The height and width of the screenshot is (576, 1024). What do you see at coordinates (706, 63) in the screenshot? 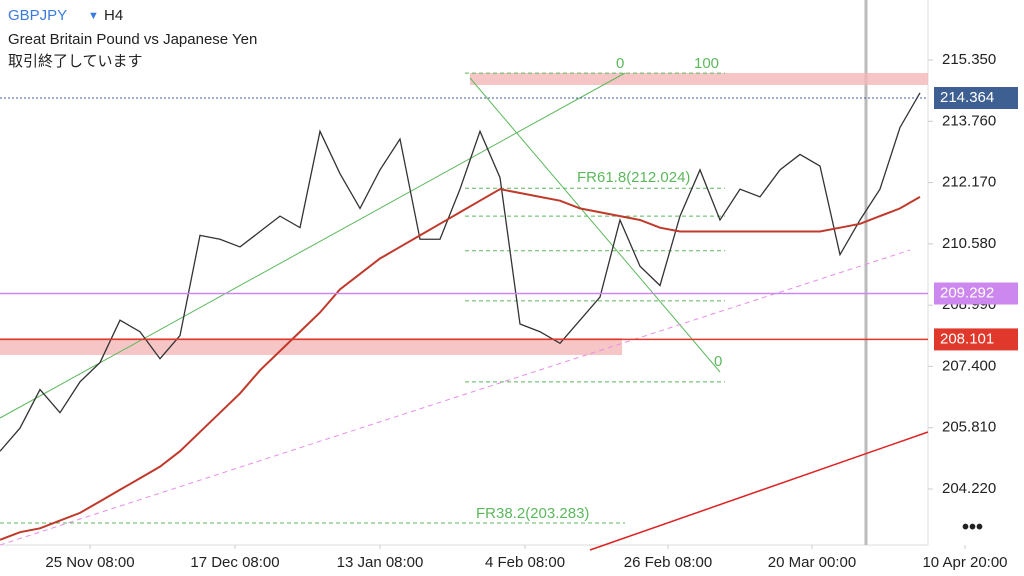
I see `annotation: 100` at bounding box center [706, 63].